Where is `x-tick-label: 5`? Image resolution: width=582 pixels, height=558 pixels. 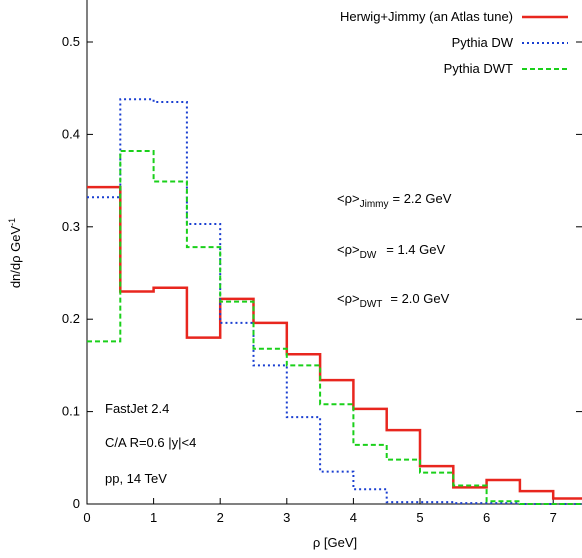
x-tick-label: 5 is located at coordinates (419, 517).